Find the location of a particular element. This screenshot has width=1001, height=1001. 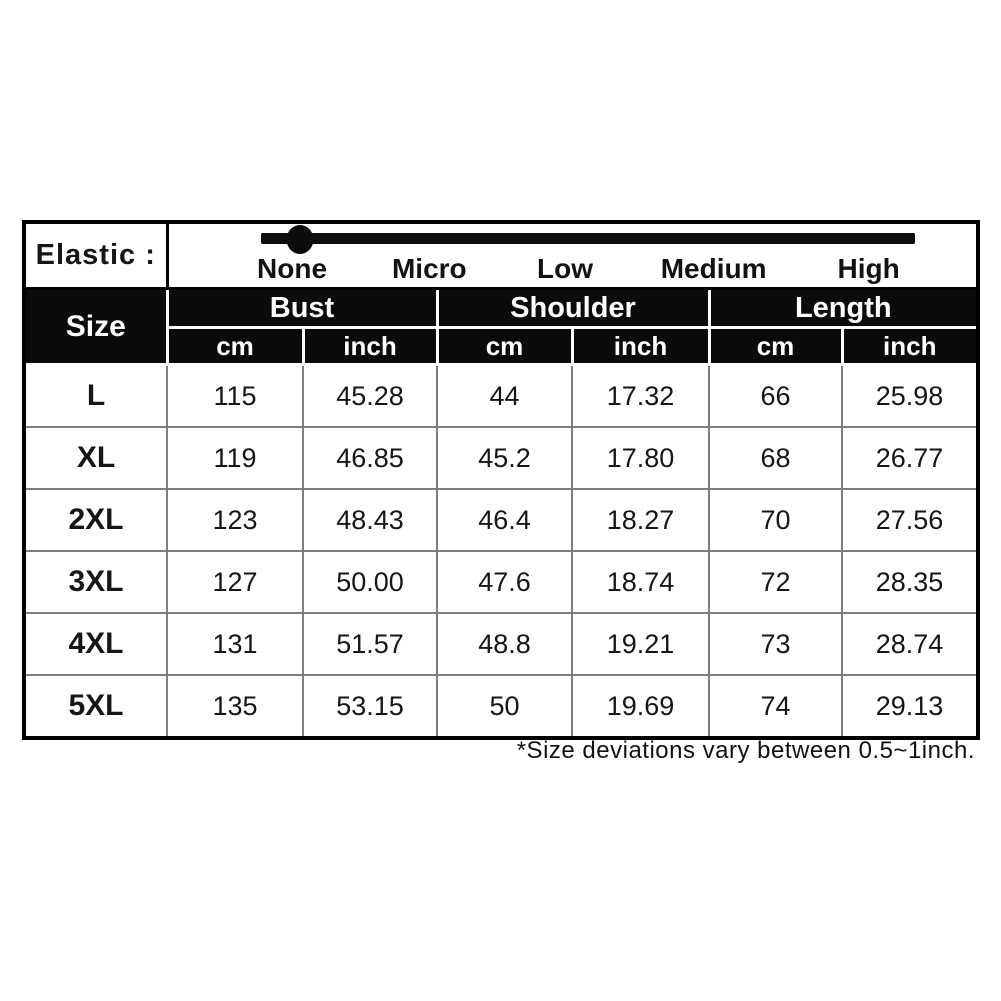

cell-bust-inch: 45.28 is located at coordinates (370, 395).